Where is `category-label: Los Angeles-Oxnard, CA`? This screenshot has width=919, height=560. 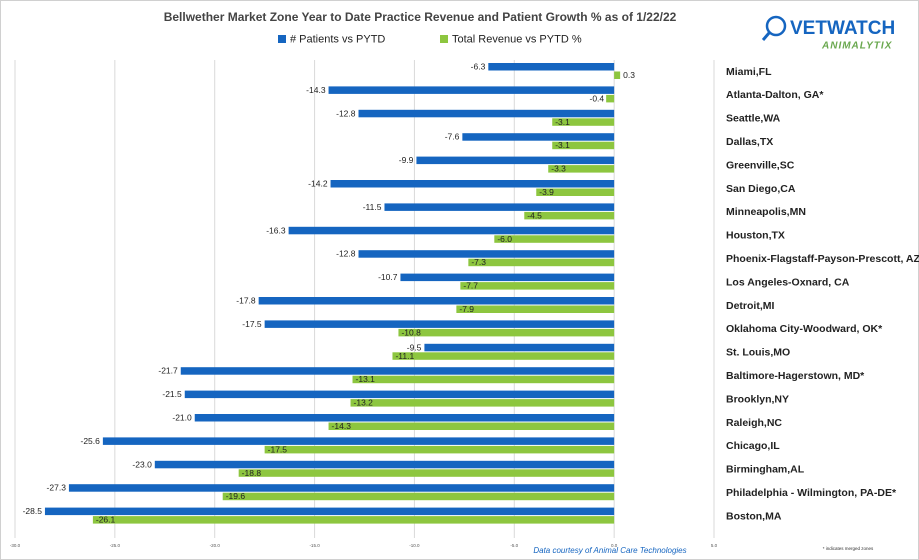 category-label: Los Angeles-Oxnard, CA is located at coordinates (788, 282).